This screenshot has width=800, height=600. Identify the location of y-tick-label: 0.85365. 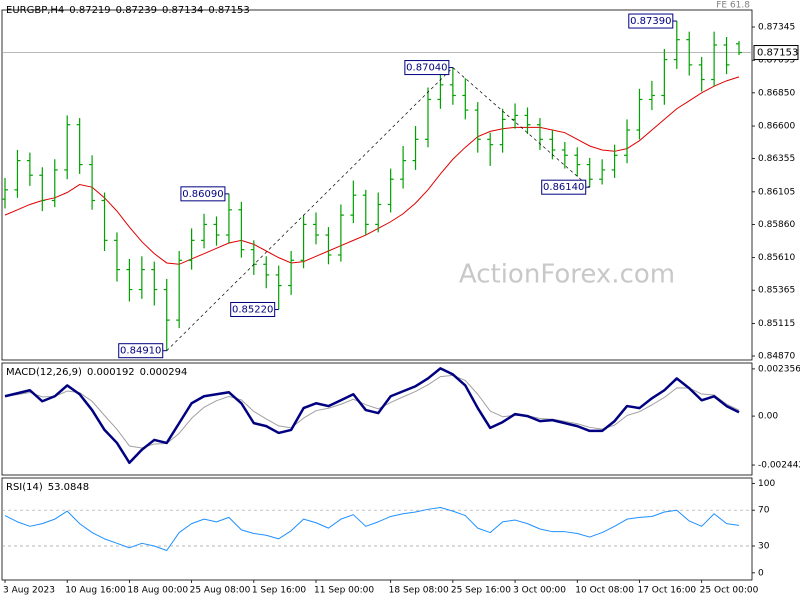
(776, 291).